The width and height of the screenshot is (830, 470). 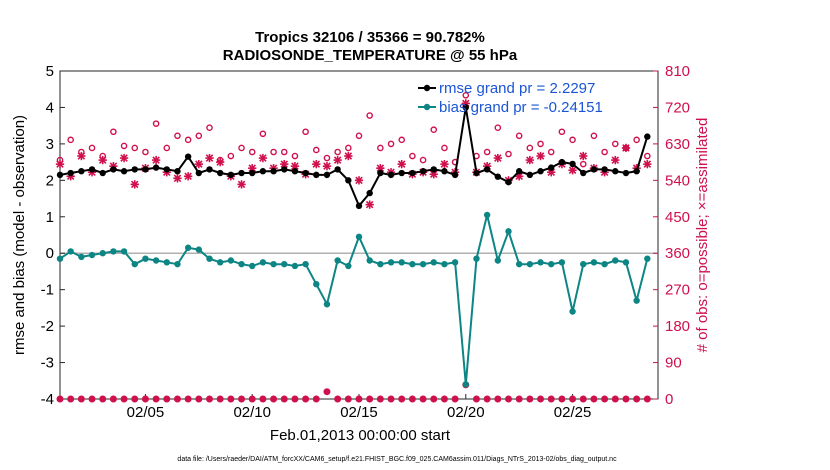 What do you see at coordinates (517, 88) in the screenshot?
I see `legend-rmse-label: rmse grand pr = 2.2297` at bounding box center [517, 88].